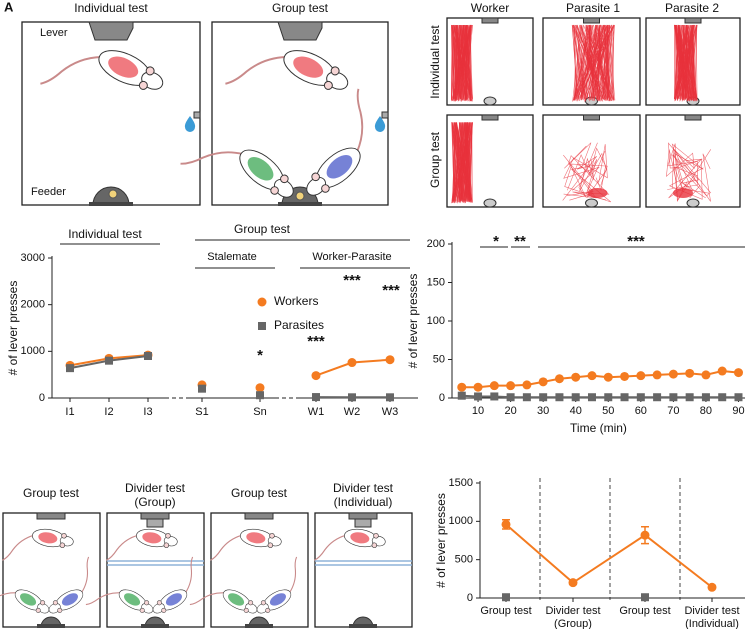 The image size is (752, 629). Describe the element at coordinates (461, 483) in the screenshot. I see `y-tick-label: 1500` at that location.